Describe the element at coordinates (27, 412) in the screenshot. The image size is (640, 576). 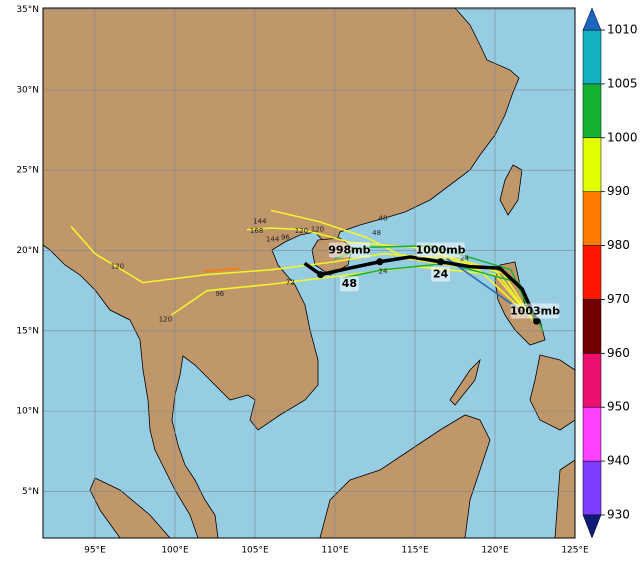
I see `y-tick-label: 10°N` at that location.